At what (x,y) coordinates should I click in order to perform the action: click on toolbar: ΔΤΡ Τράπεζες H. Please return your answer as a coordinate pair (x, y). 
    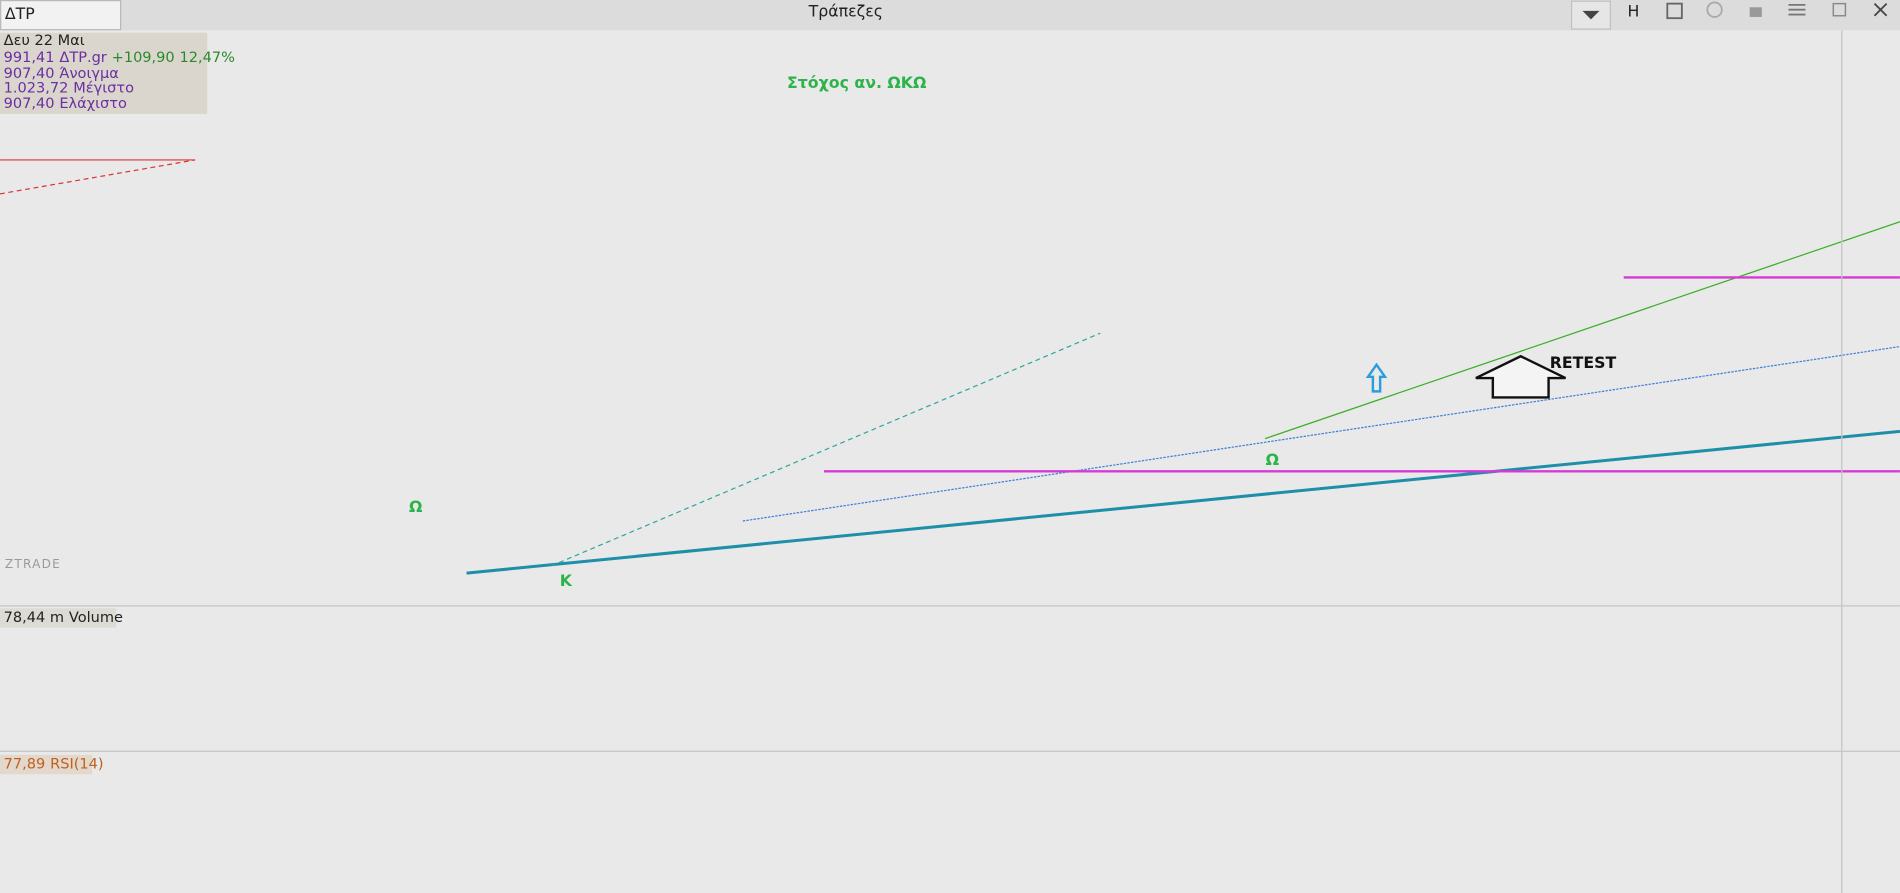
    Looking at the image, I should click on (950, 15).